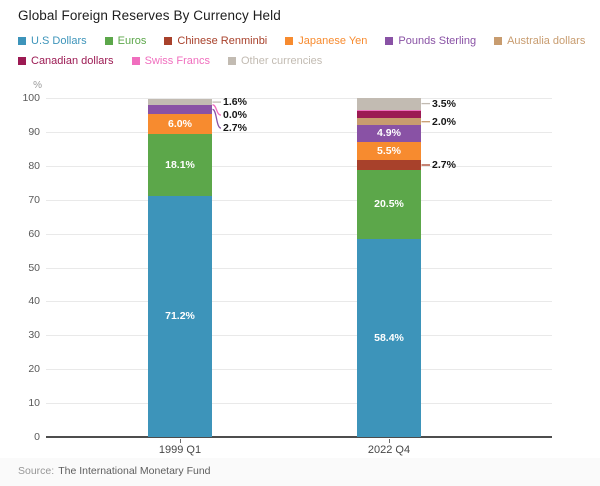  What do you see at coordinates (34, 165) in the screenshot?
I see `y-axis-tick-label: 80` at bounding box center [34, 165].